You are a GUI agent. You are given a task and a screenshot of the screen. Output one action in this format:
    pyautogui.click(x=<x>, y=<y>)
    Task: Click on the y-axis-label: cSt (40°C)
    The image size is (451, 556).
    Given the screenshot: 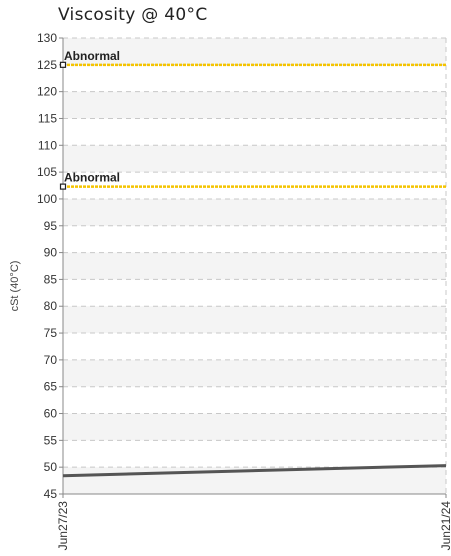 What is the action you would take?
    pyautogui.click(x=15, y=286)
    